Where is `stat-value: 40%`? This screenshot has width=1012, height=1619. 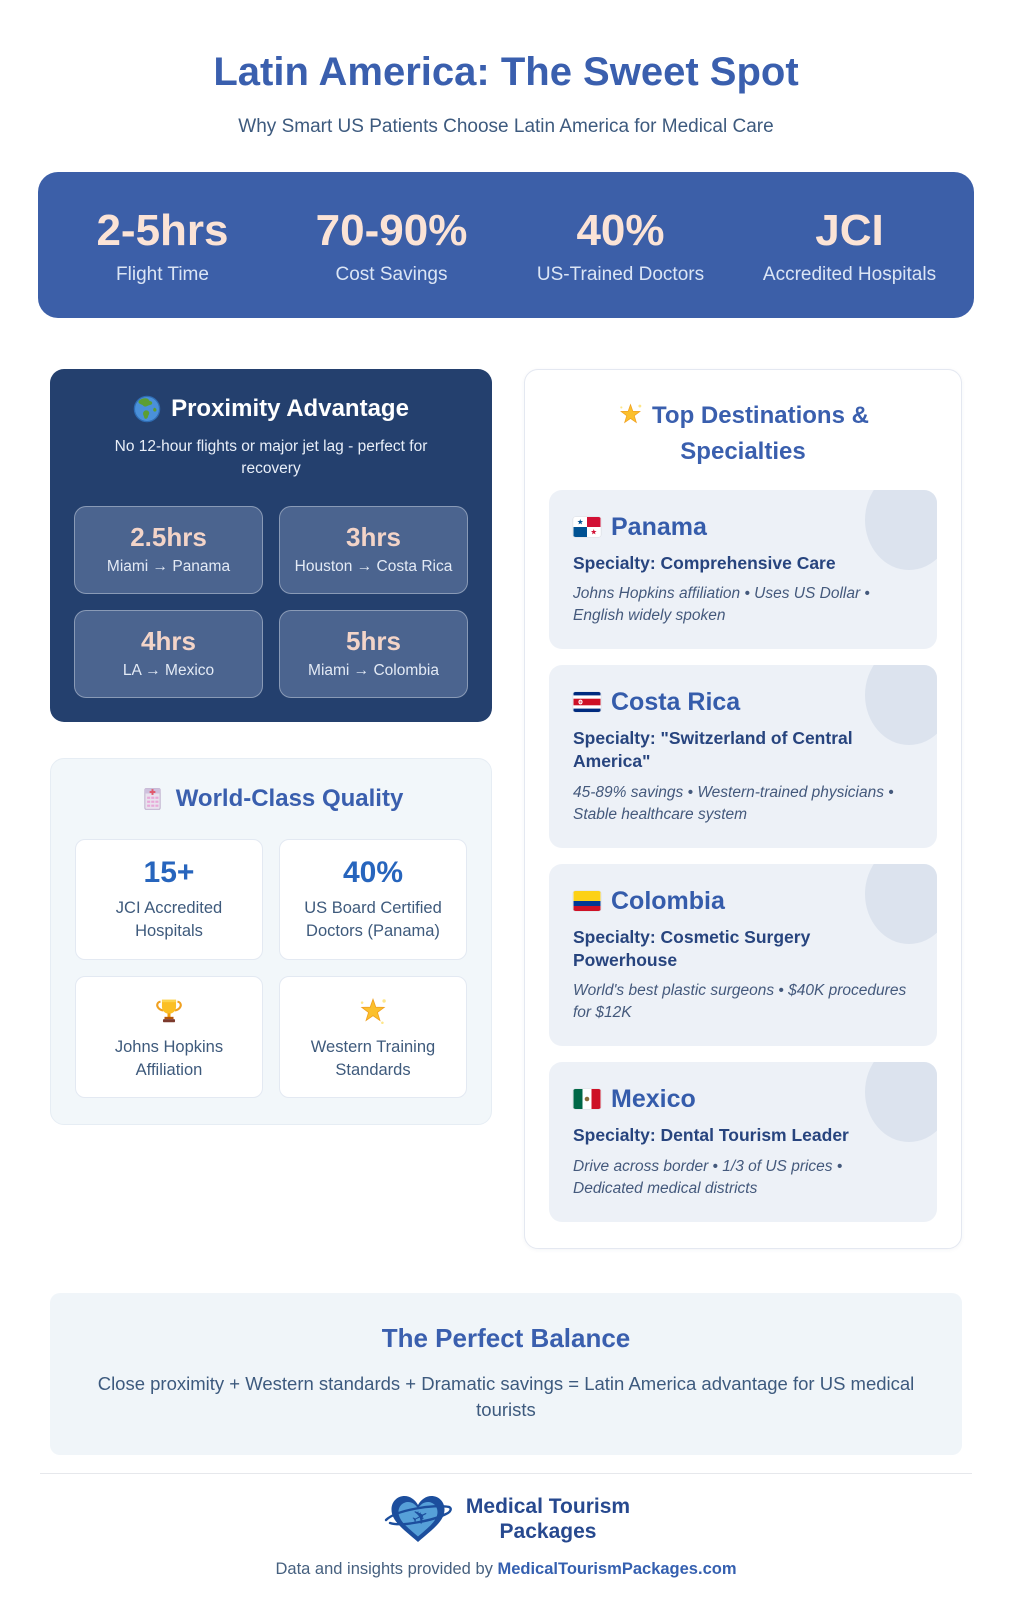
stat-value: 40% is located at coordinates (620, 230).